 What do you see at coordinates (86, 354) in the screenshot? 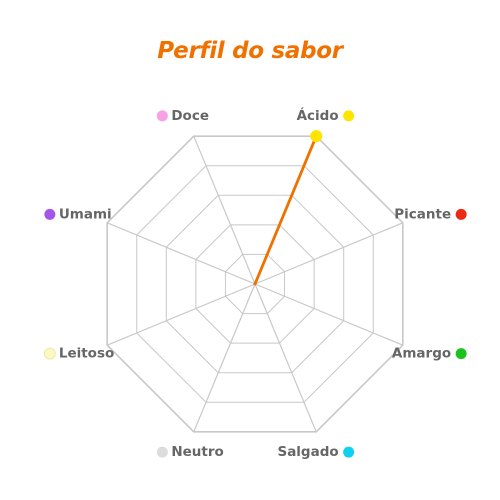
I see `axis-label-leitoso: Leitoso` at bounding box center [86, 354].